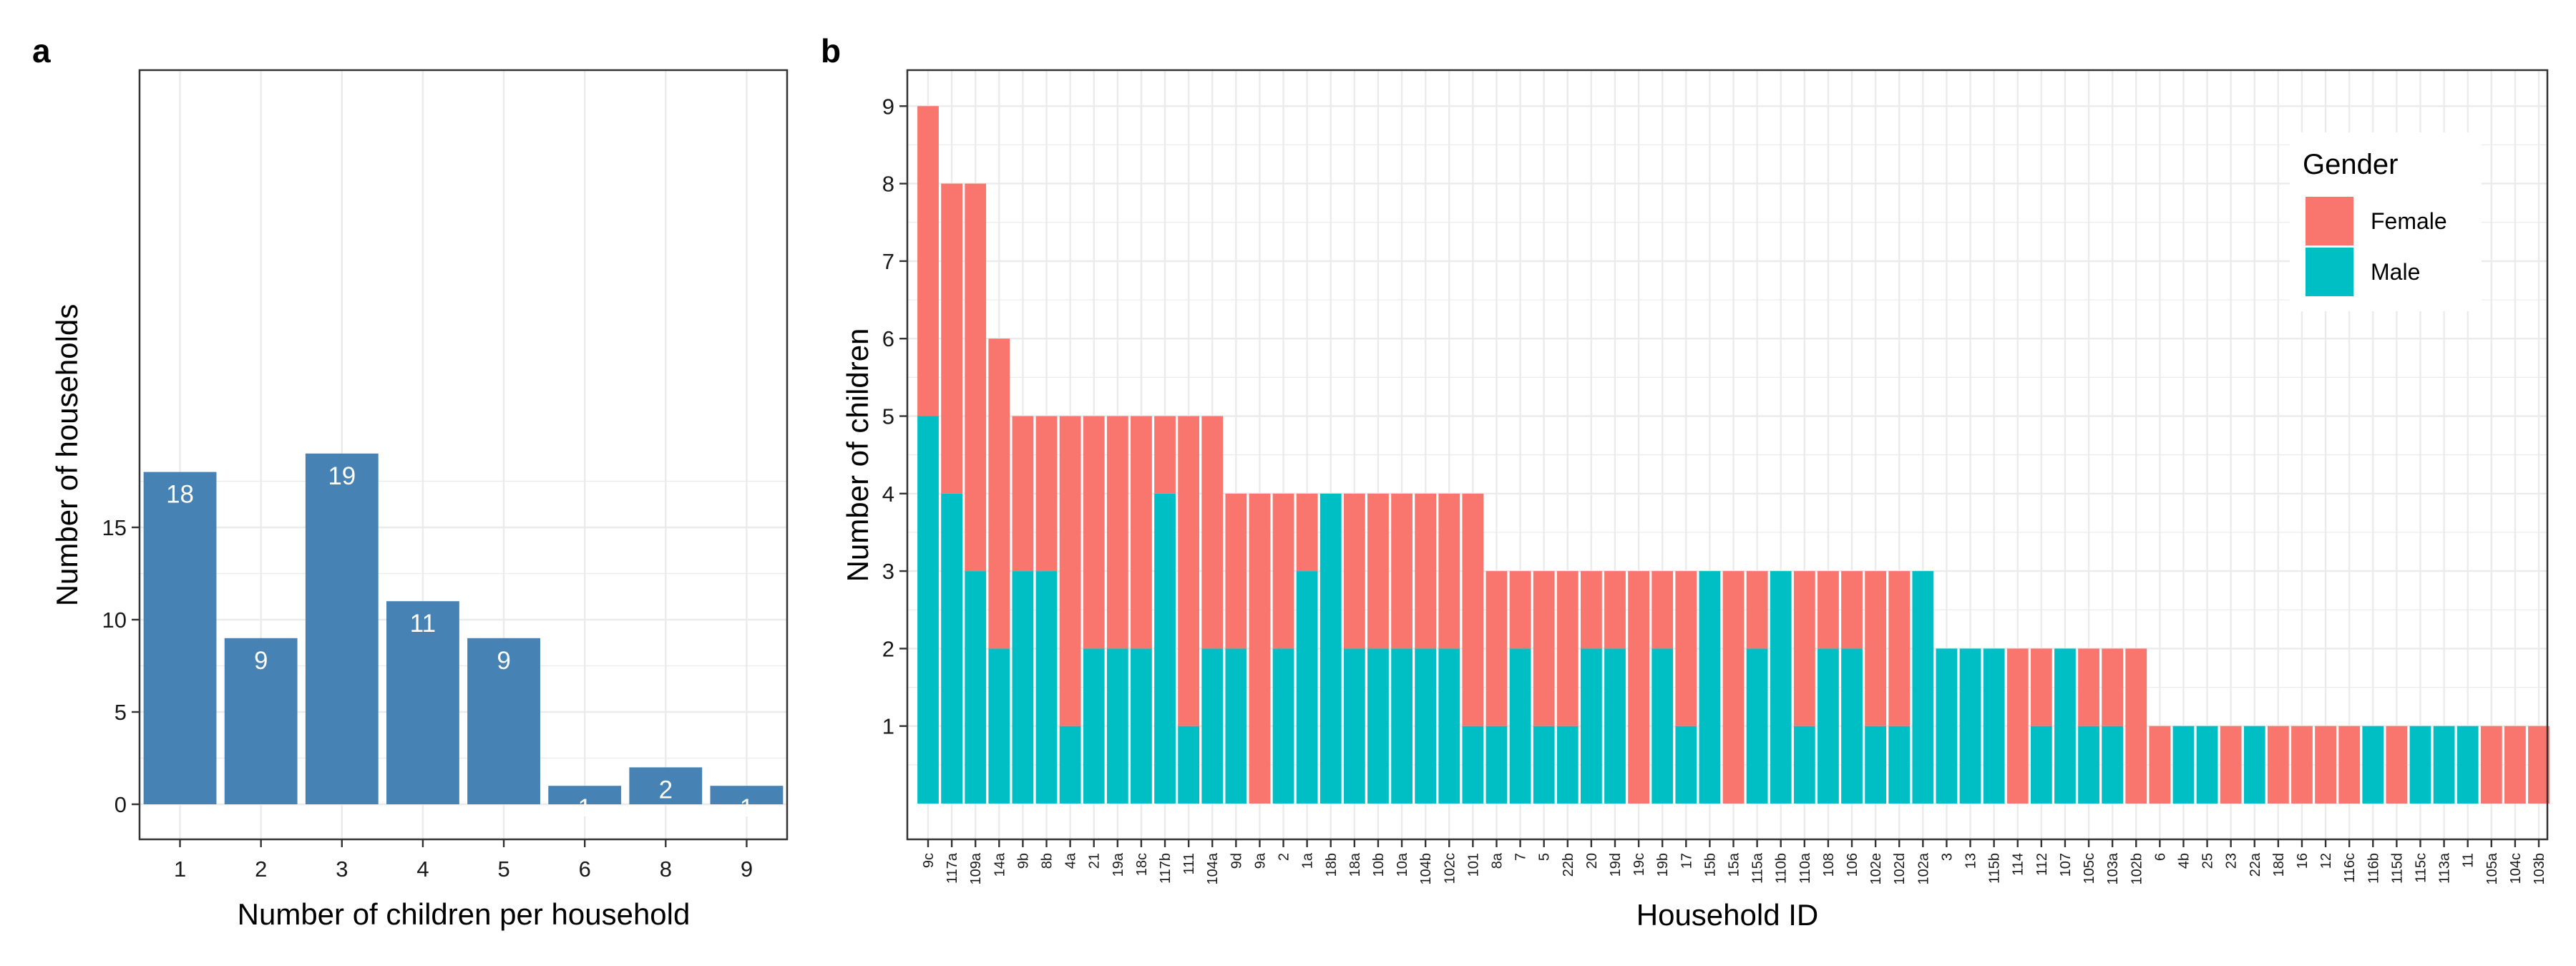  I want to click on x-tick-label: 106, so click(1852, 865).